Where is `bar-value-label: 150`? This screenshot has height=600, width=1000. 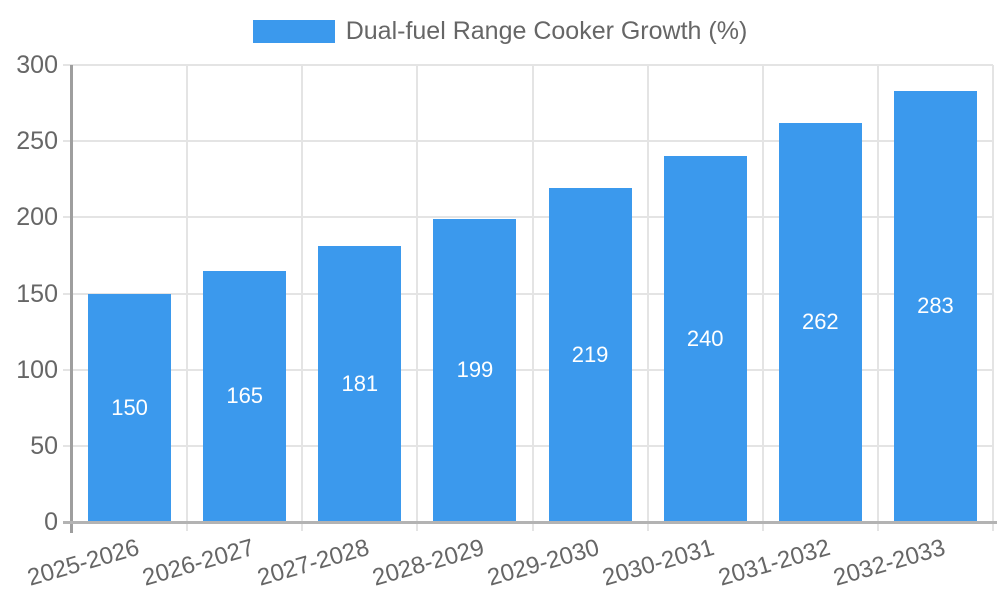 bar-value-label: 150 is located at coordinates (129, 407).